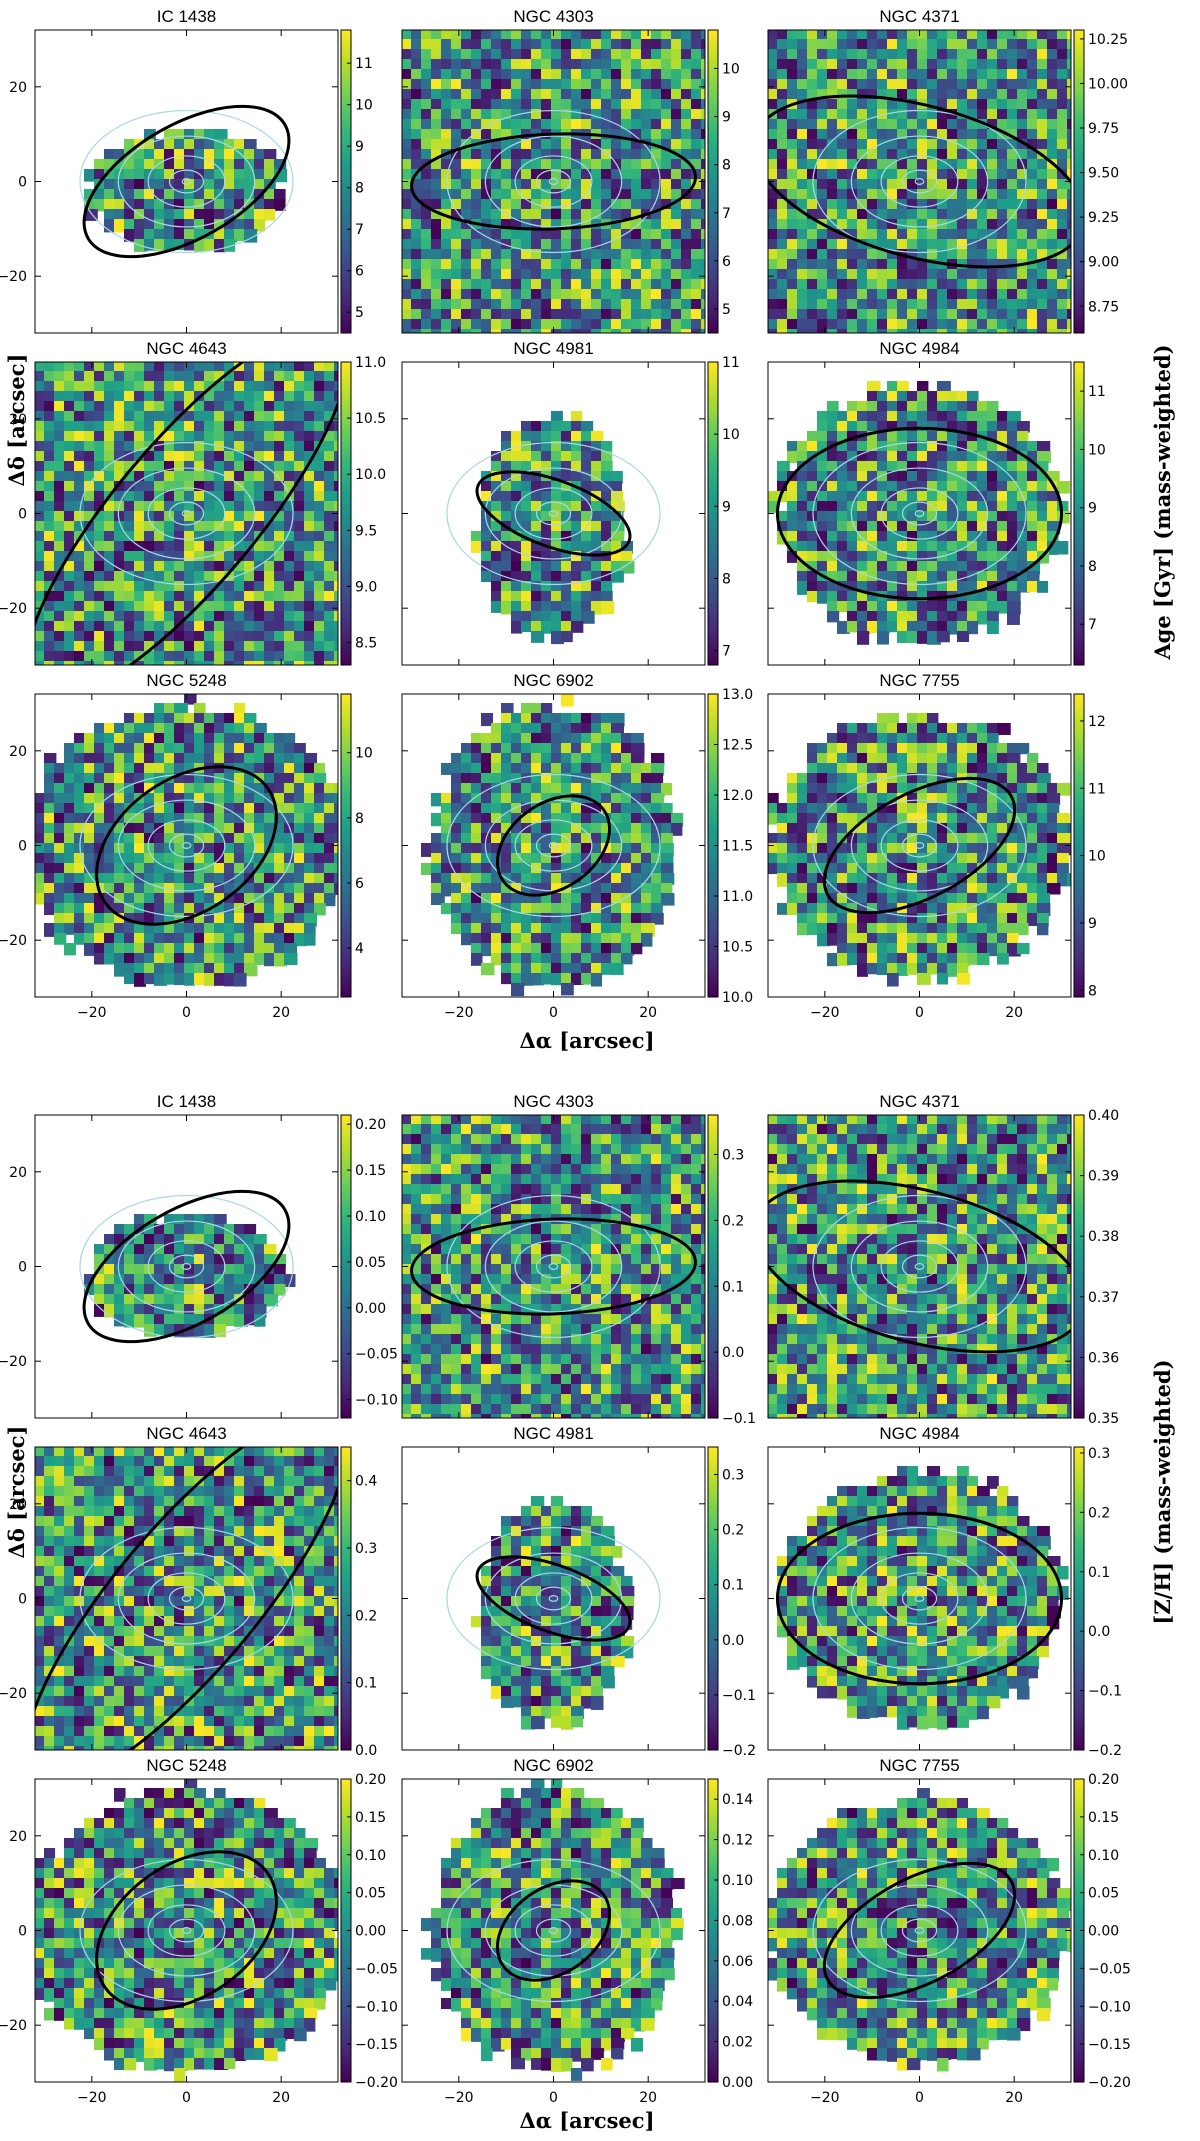 The image size is (1200, 2141). I want to click on pixel-map, so click(552, 845).